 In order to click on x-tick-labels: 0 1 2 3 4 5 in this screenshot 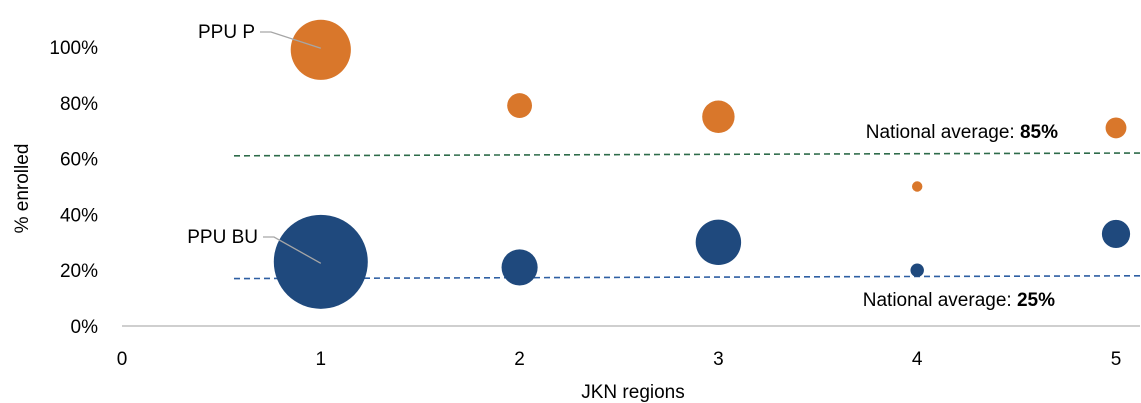, I will do `click(619, 359)`.